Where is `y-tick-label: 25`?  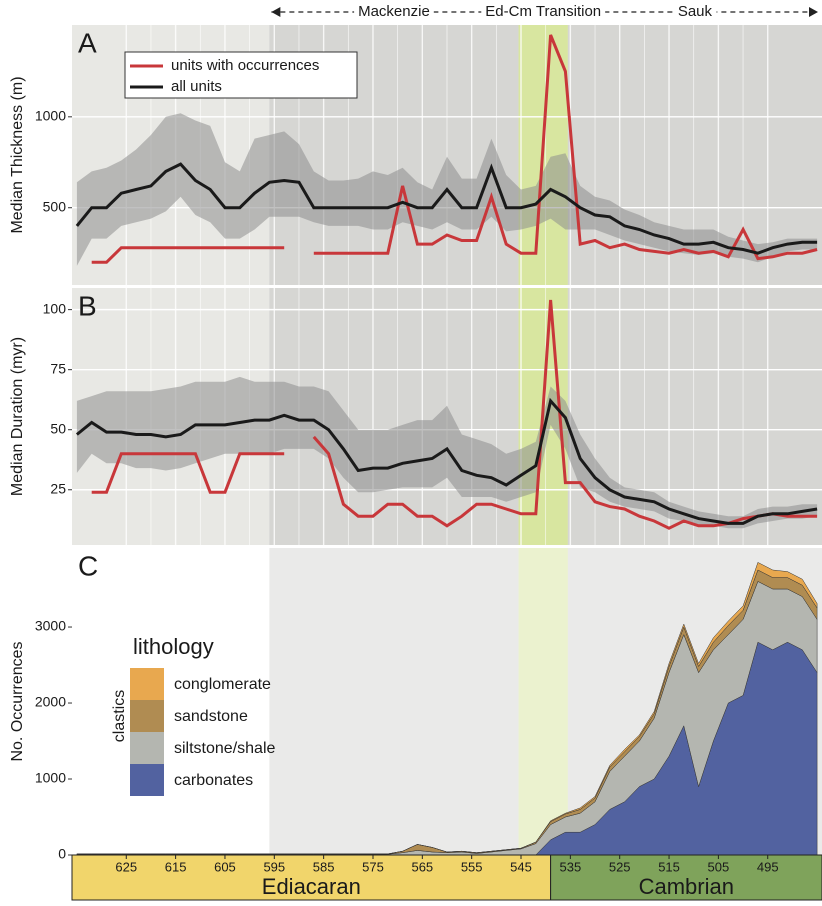
y-tick-label: 25 is located at coordinates (58, 488).